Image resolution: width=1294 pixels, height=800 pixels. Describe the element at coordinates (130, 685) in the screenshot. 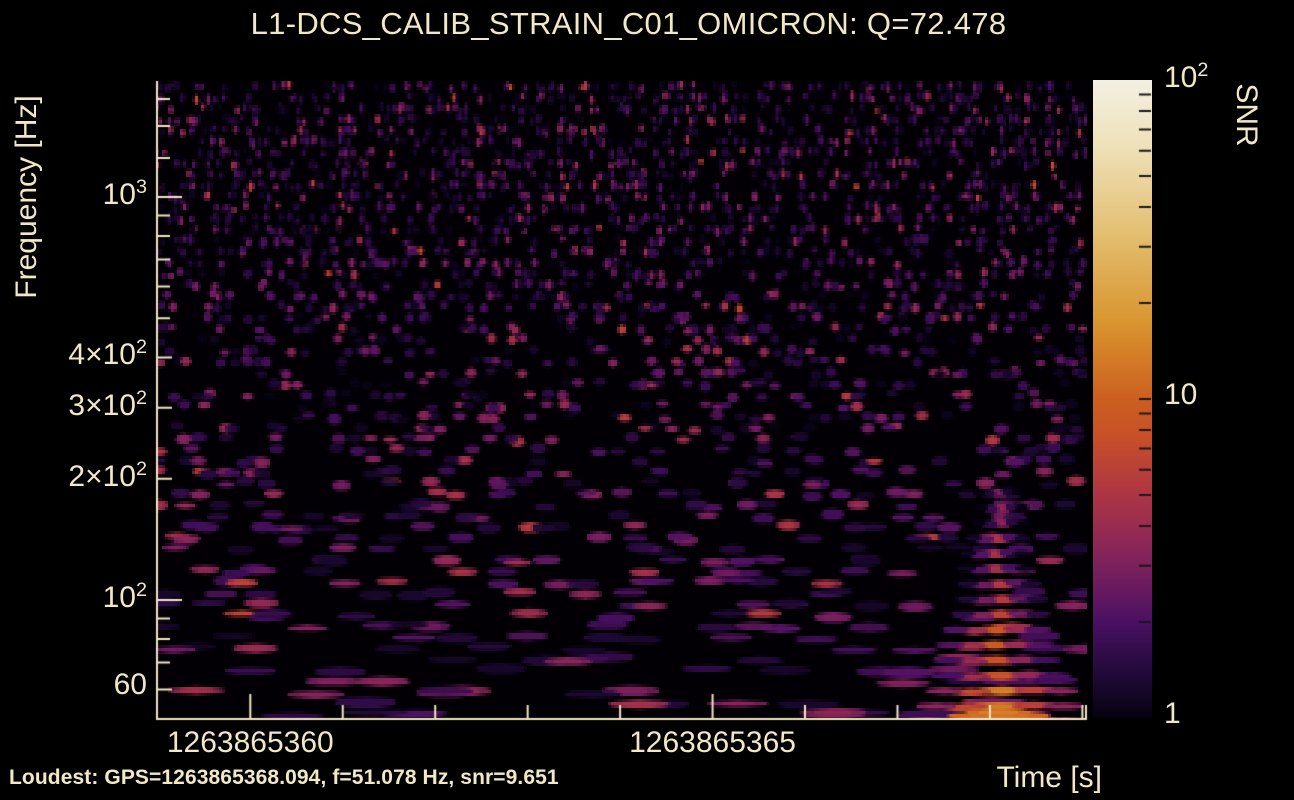

I see `tick-label: 60` at that location.